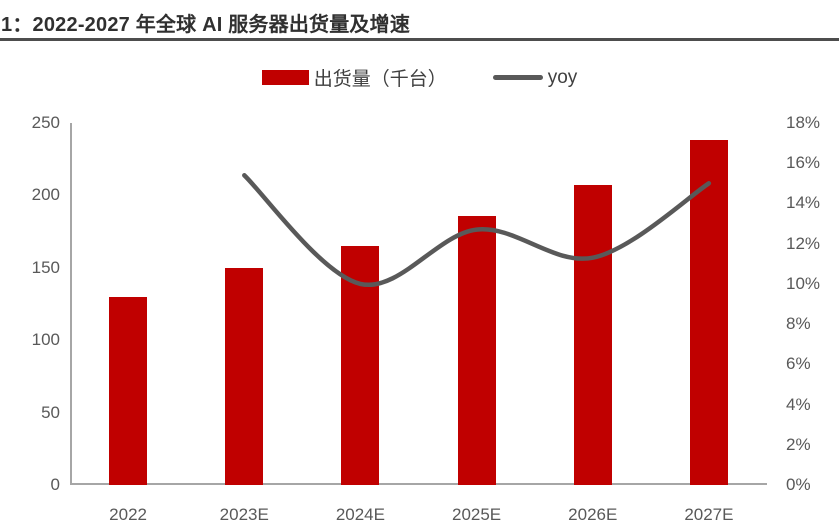 The image size is (839, 530). I want to click on right-axis-tick: 12%, so click(803, 243).